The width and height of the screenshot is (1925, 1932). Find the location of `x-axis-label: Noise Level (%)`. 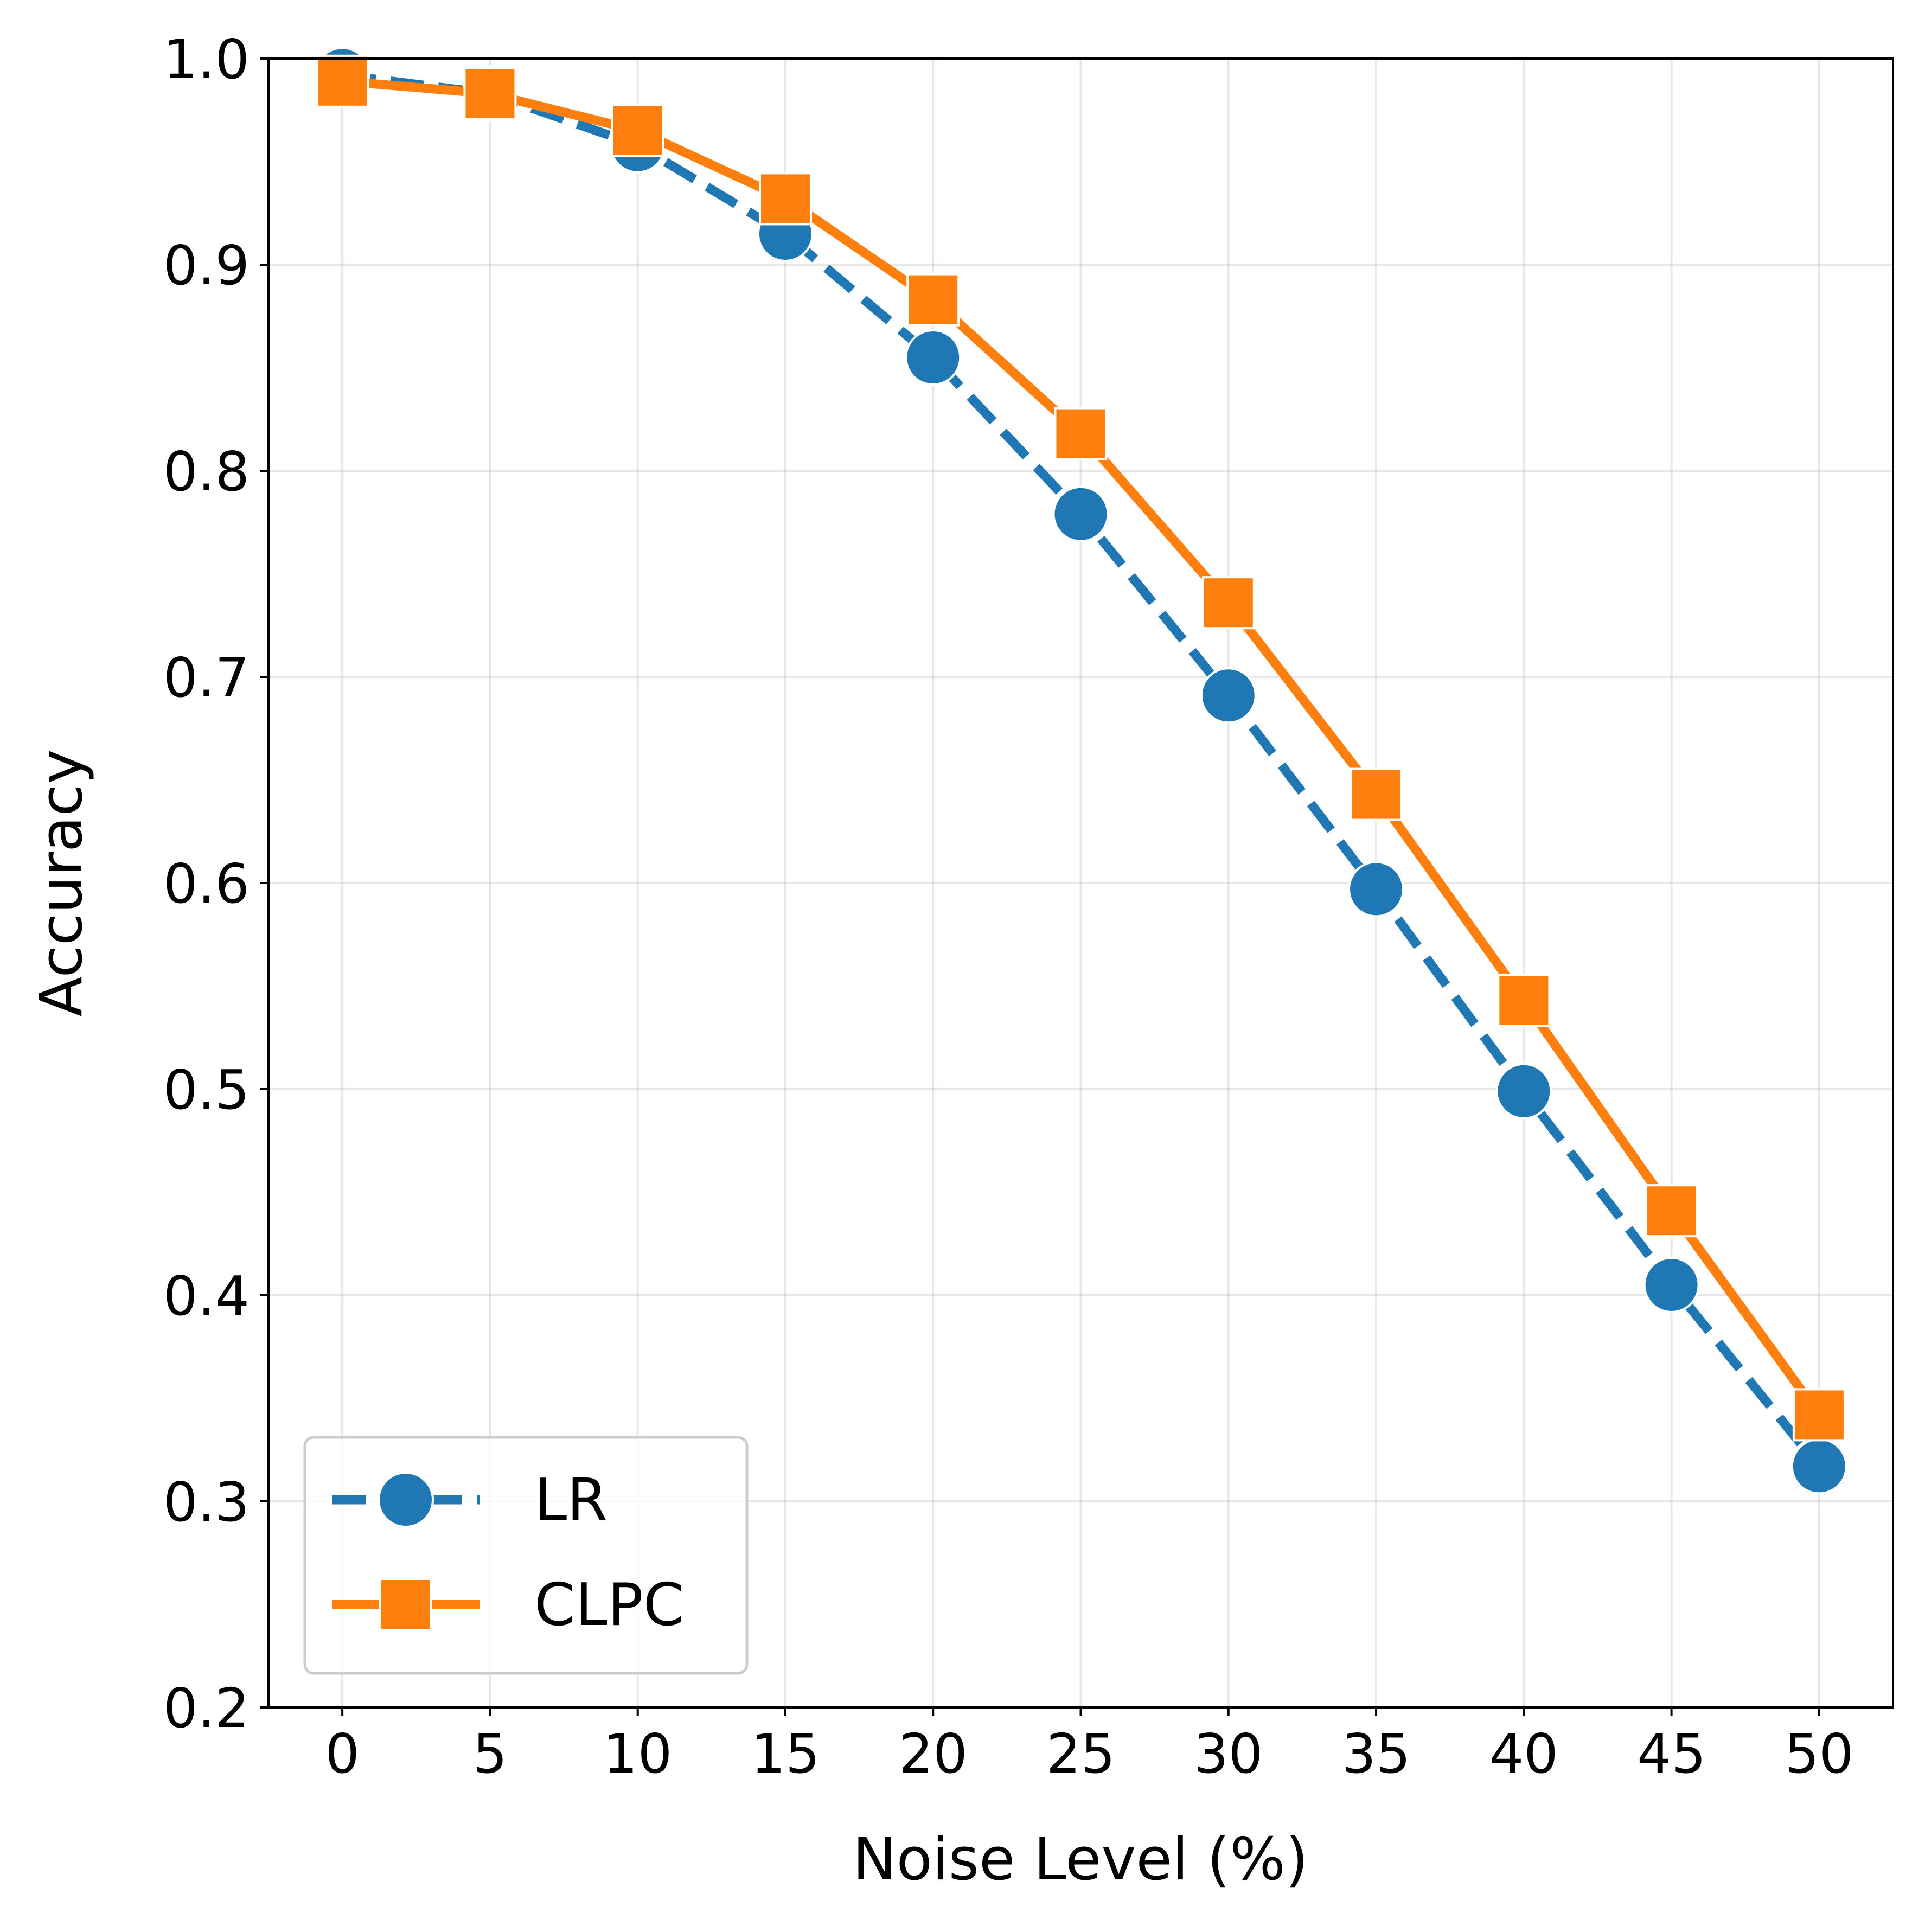

x-axis-label: Noise Level (%) is located at coordinates (1080, 1859).